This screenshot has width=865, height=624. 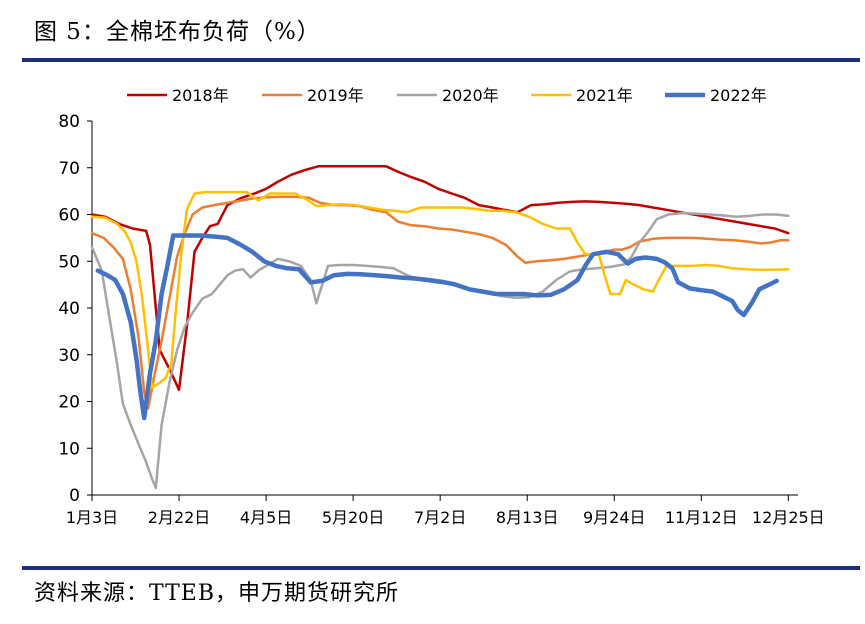 I want to click on x-tick-label: 9月24日, so click(x=614, y=517).